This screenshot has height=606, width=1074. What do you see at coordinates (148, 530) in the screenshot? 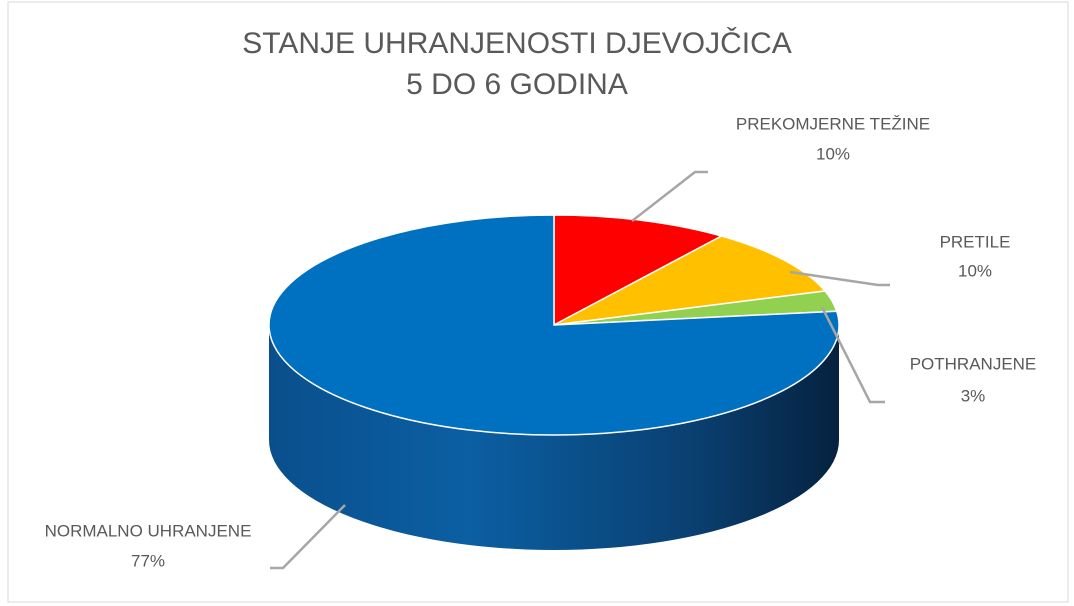
I see `data-label-name: NORMALNO UHRANJENE` at bounding box center [148, 530].